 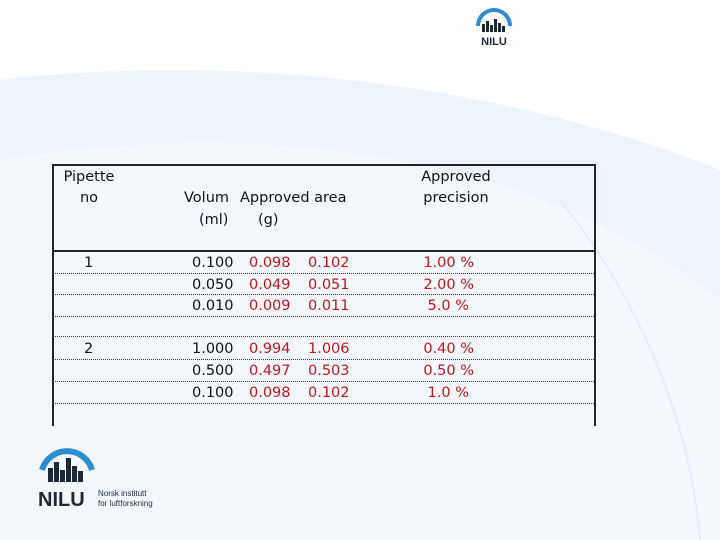 What do you see at coordinates (61, 500) in the screenshot?
I see `nilu-logo-bottom-text: NILU` at bounding box center [61, 500].